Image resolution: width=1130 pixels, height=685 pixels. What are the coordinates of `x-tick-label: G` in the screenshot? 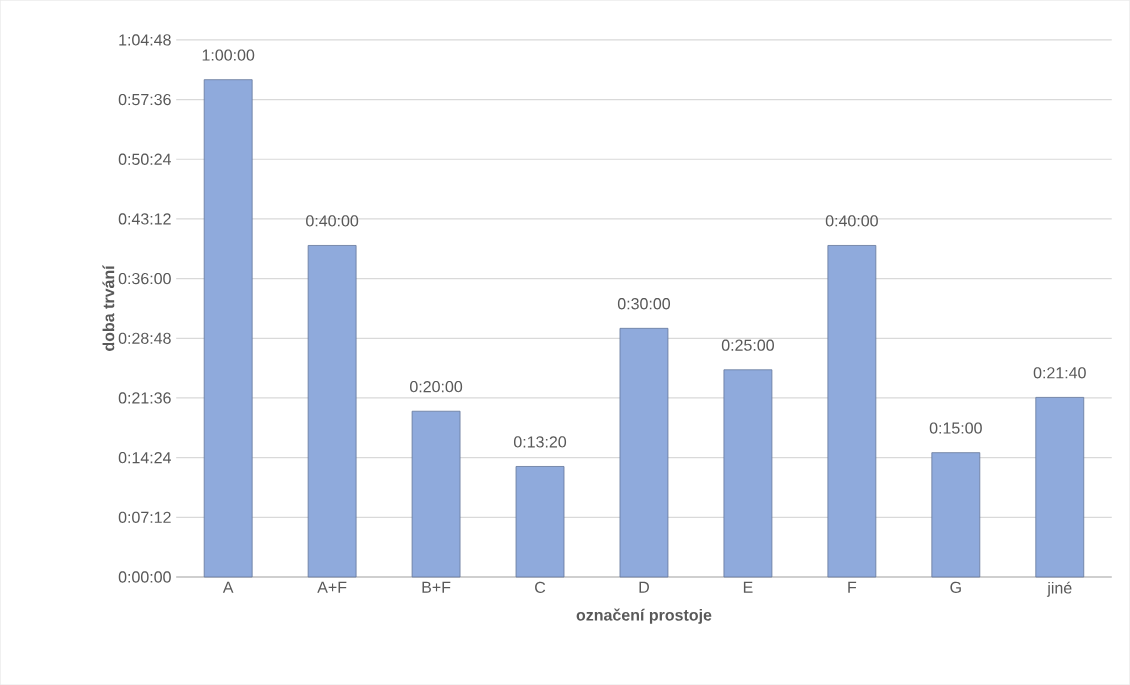 It's located at (955, 587).